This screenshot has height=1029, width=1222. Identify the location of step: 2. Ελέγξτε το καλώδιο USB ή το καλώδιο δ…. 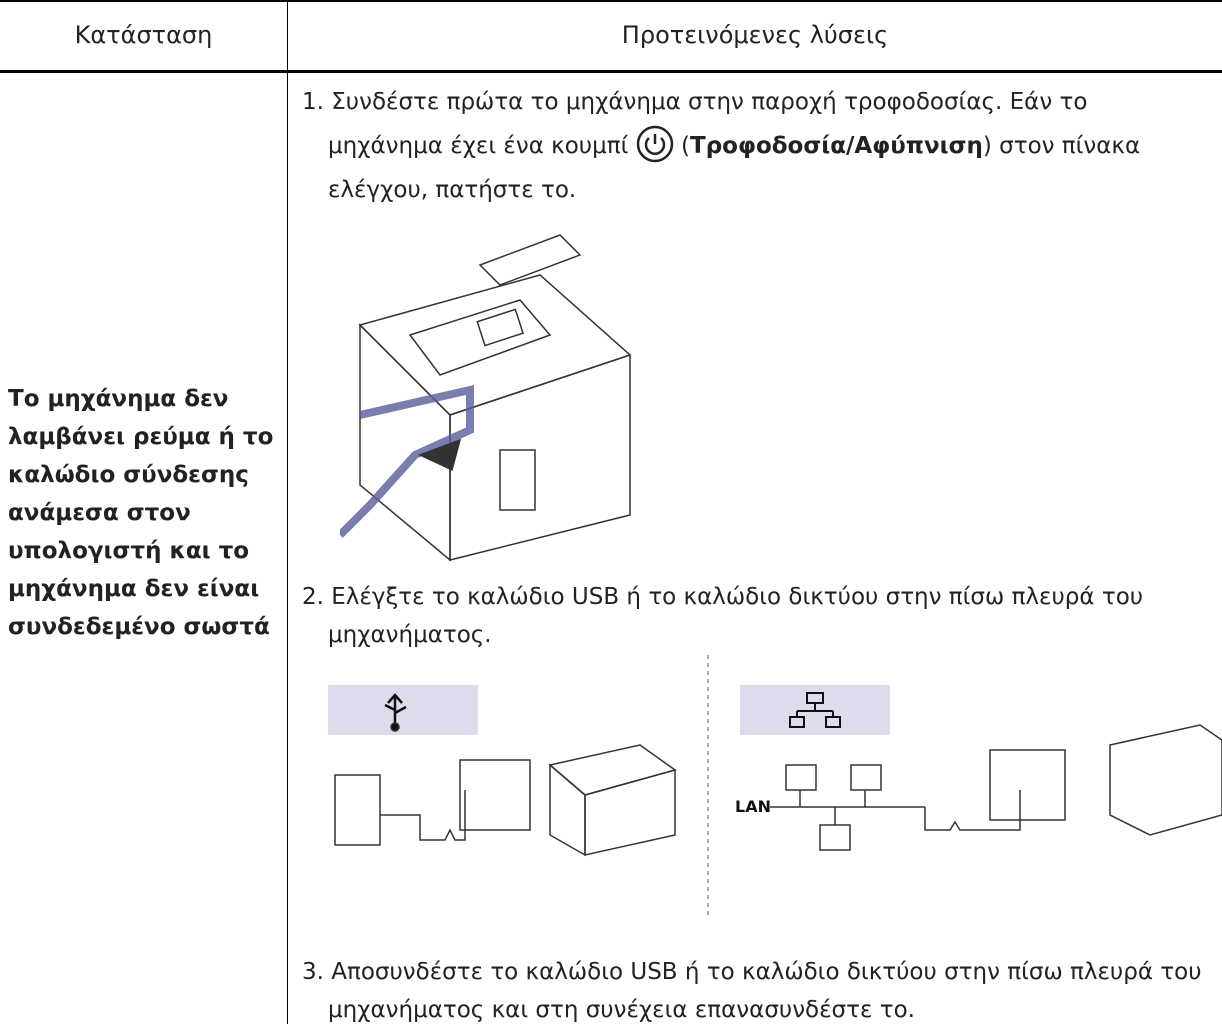
(752, 616).